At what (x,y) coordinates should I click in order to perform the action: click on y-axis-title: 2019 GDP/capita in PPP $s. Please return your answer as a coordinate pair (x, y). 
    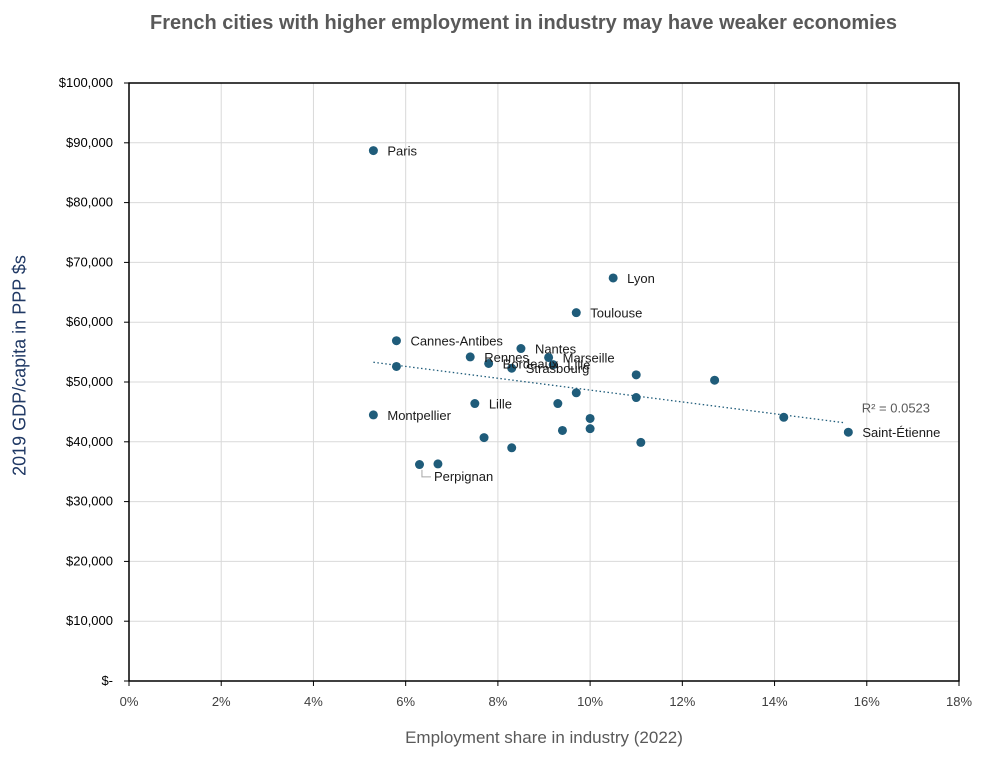
    Looking at the image, I should click on (19, 365).